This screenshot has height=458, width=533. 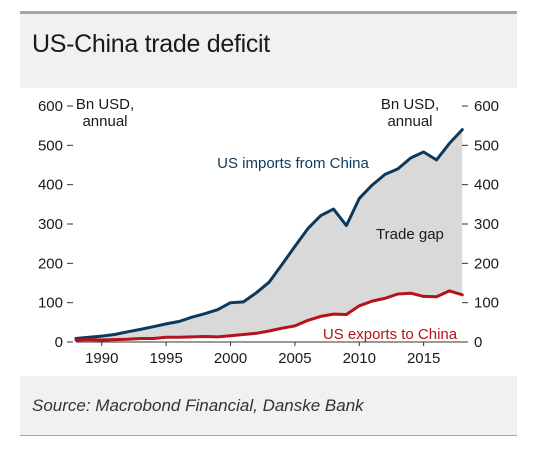 I want to click on x-tick-label: 1995, so click(x=165, y=358).